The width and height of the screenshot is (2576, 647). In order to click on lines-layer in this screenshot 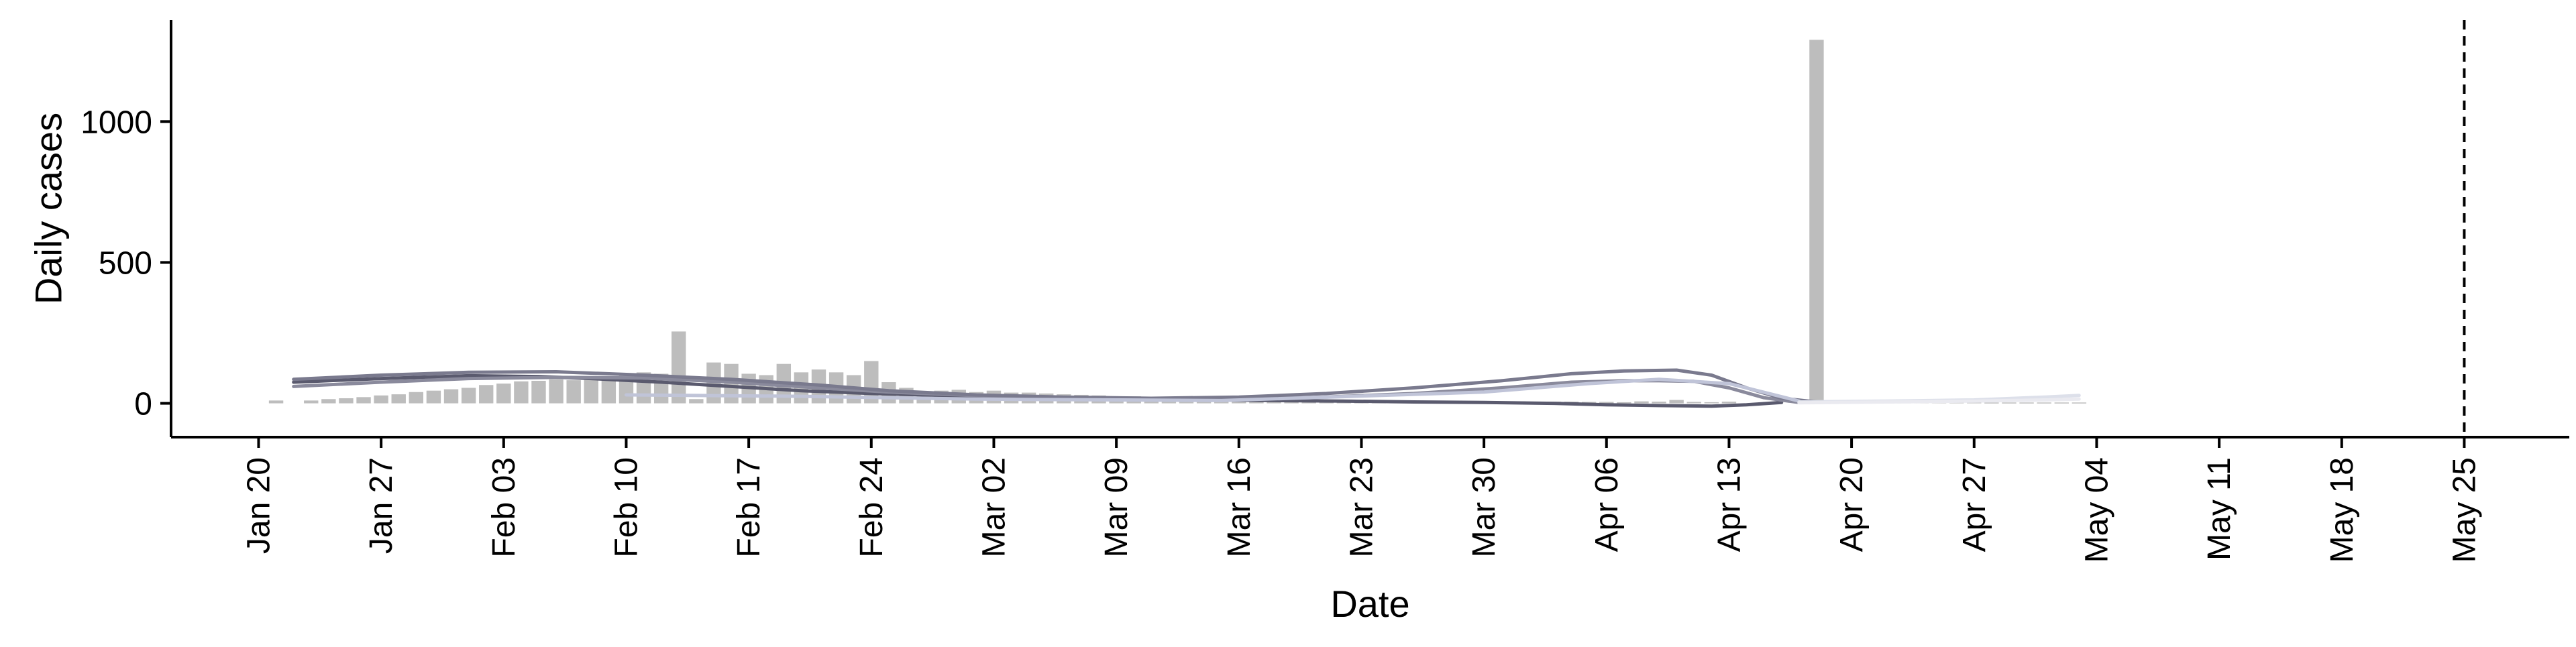, I will do `click(1186, 388)`.